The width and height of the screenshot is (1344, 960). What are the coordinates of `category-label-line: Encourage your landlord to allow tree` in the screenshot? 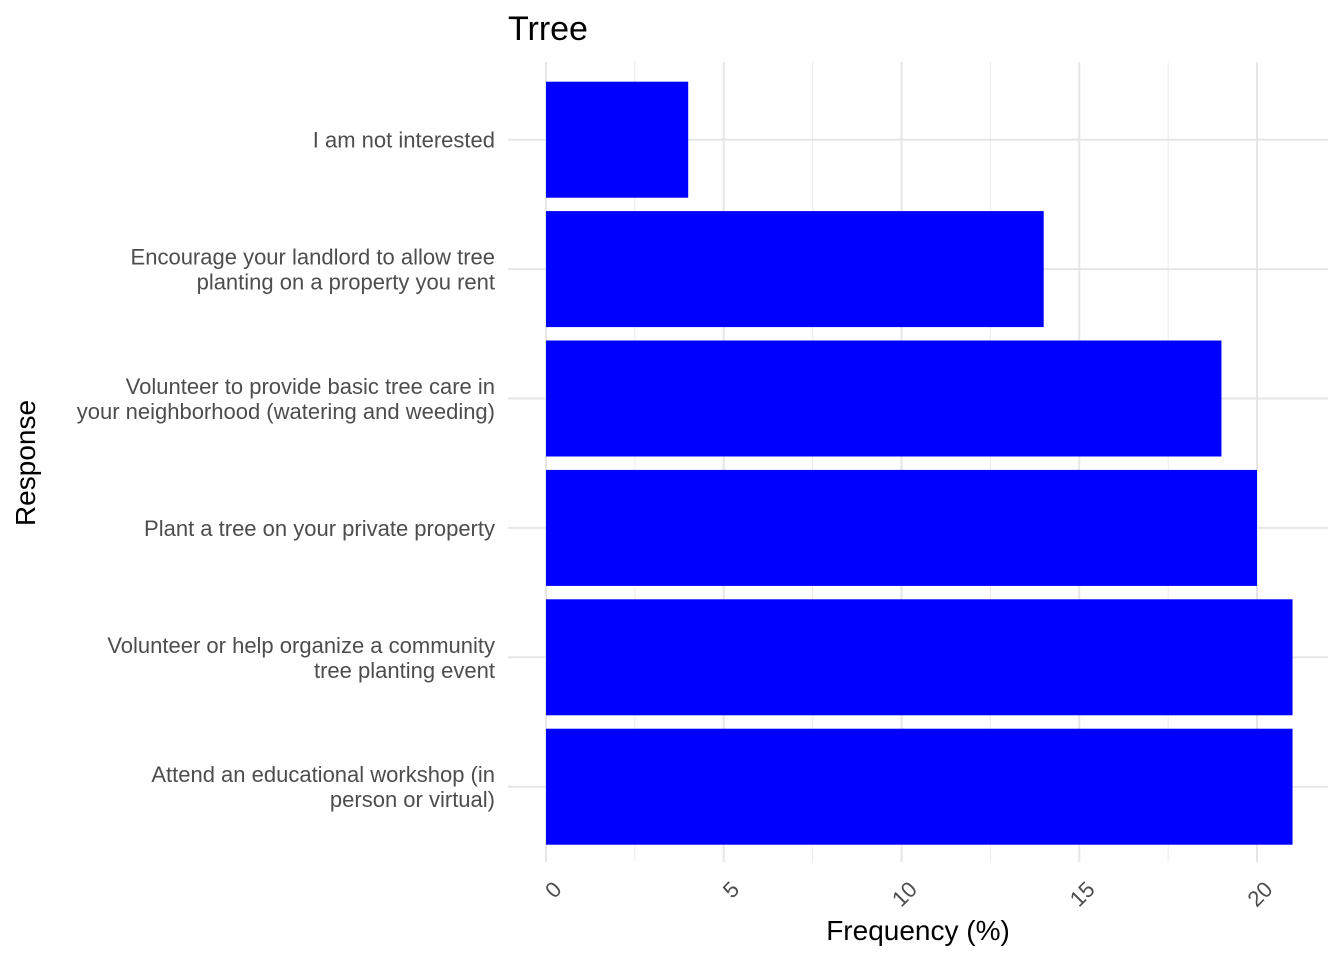 It's located at (313, 257).